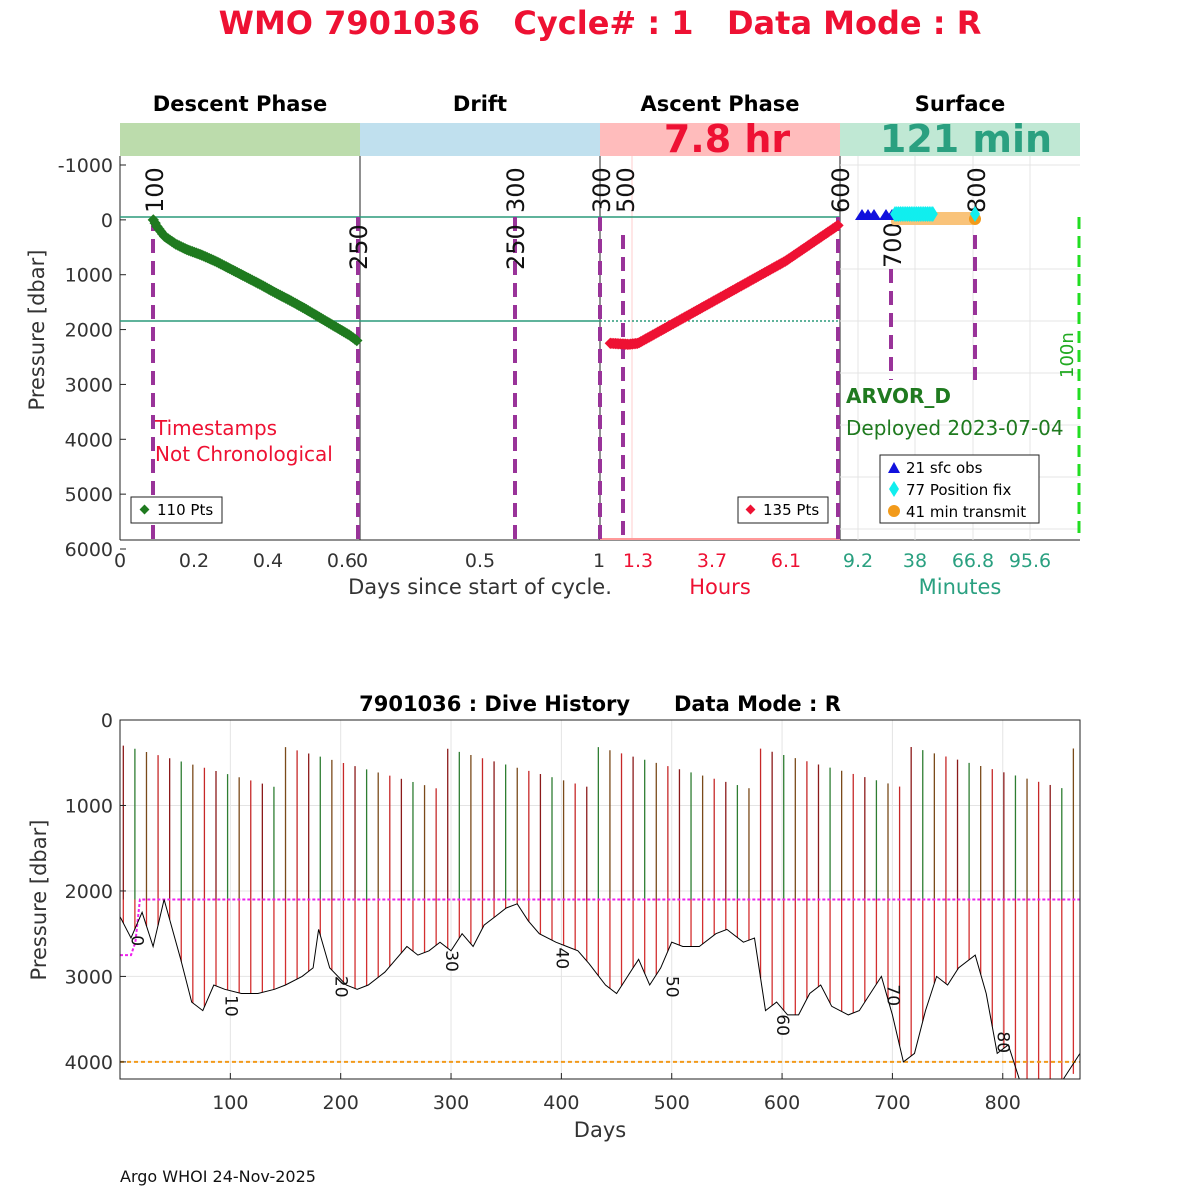 This screenshot has height=1200, width=1200. What do you see at coordinates (218, 1176) in the screenshot?
I see `footer-credit: Argo WHOI 24-Nov-2025` at bounding box center [218, 1176].